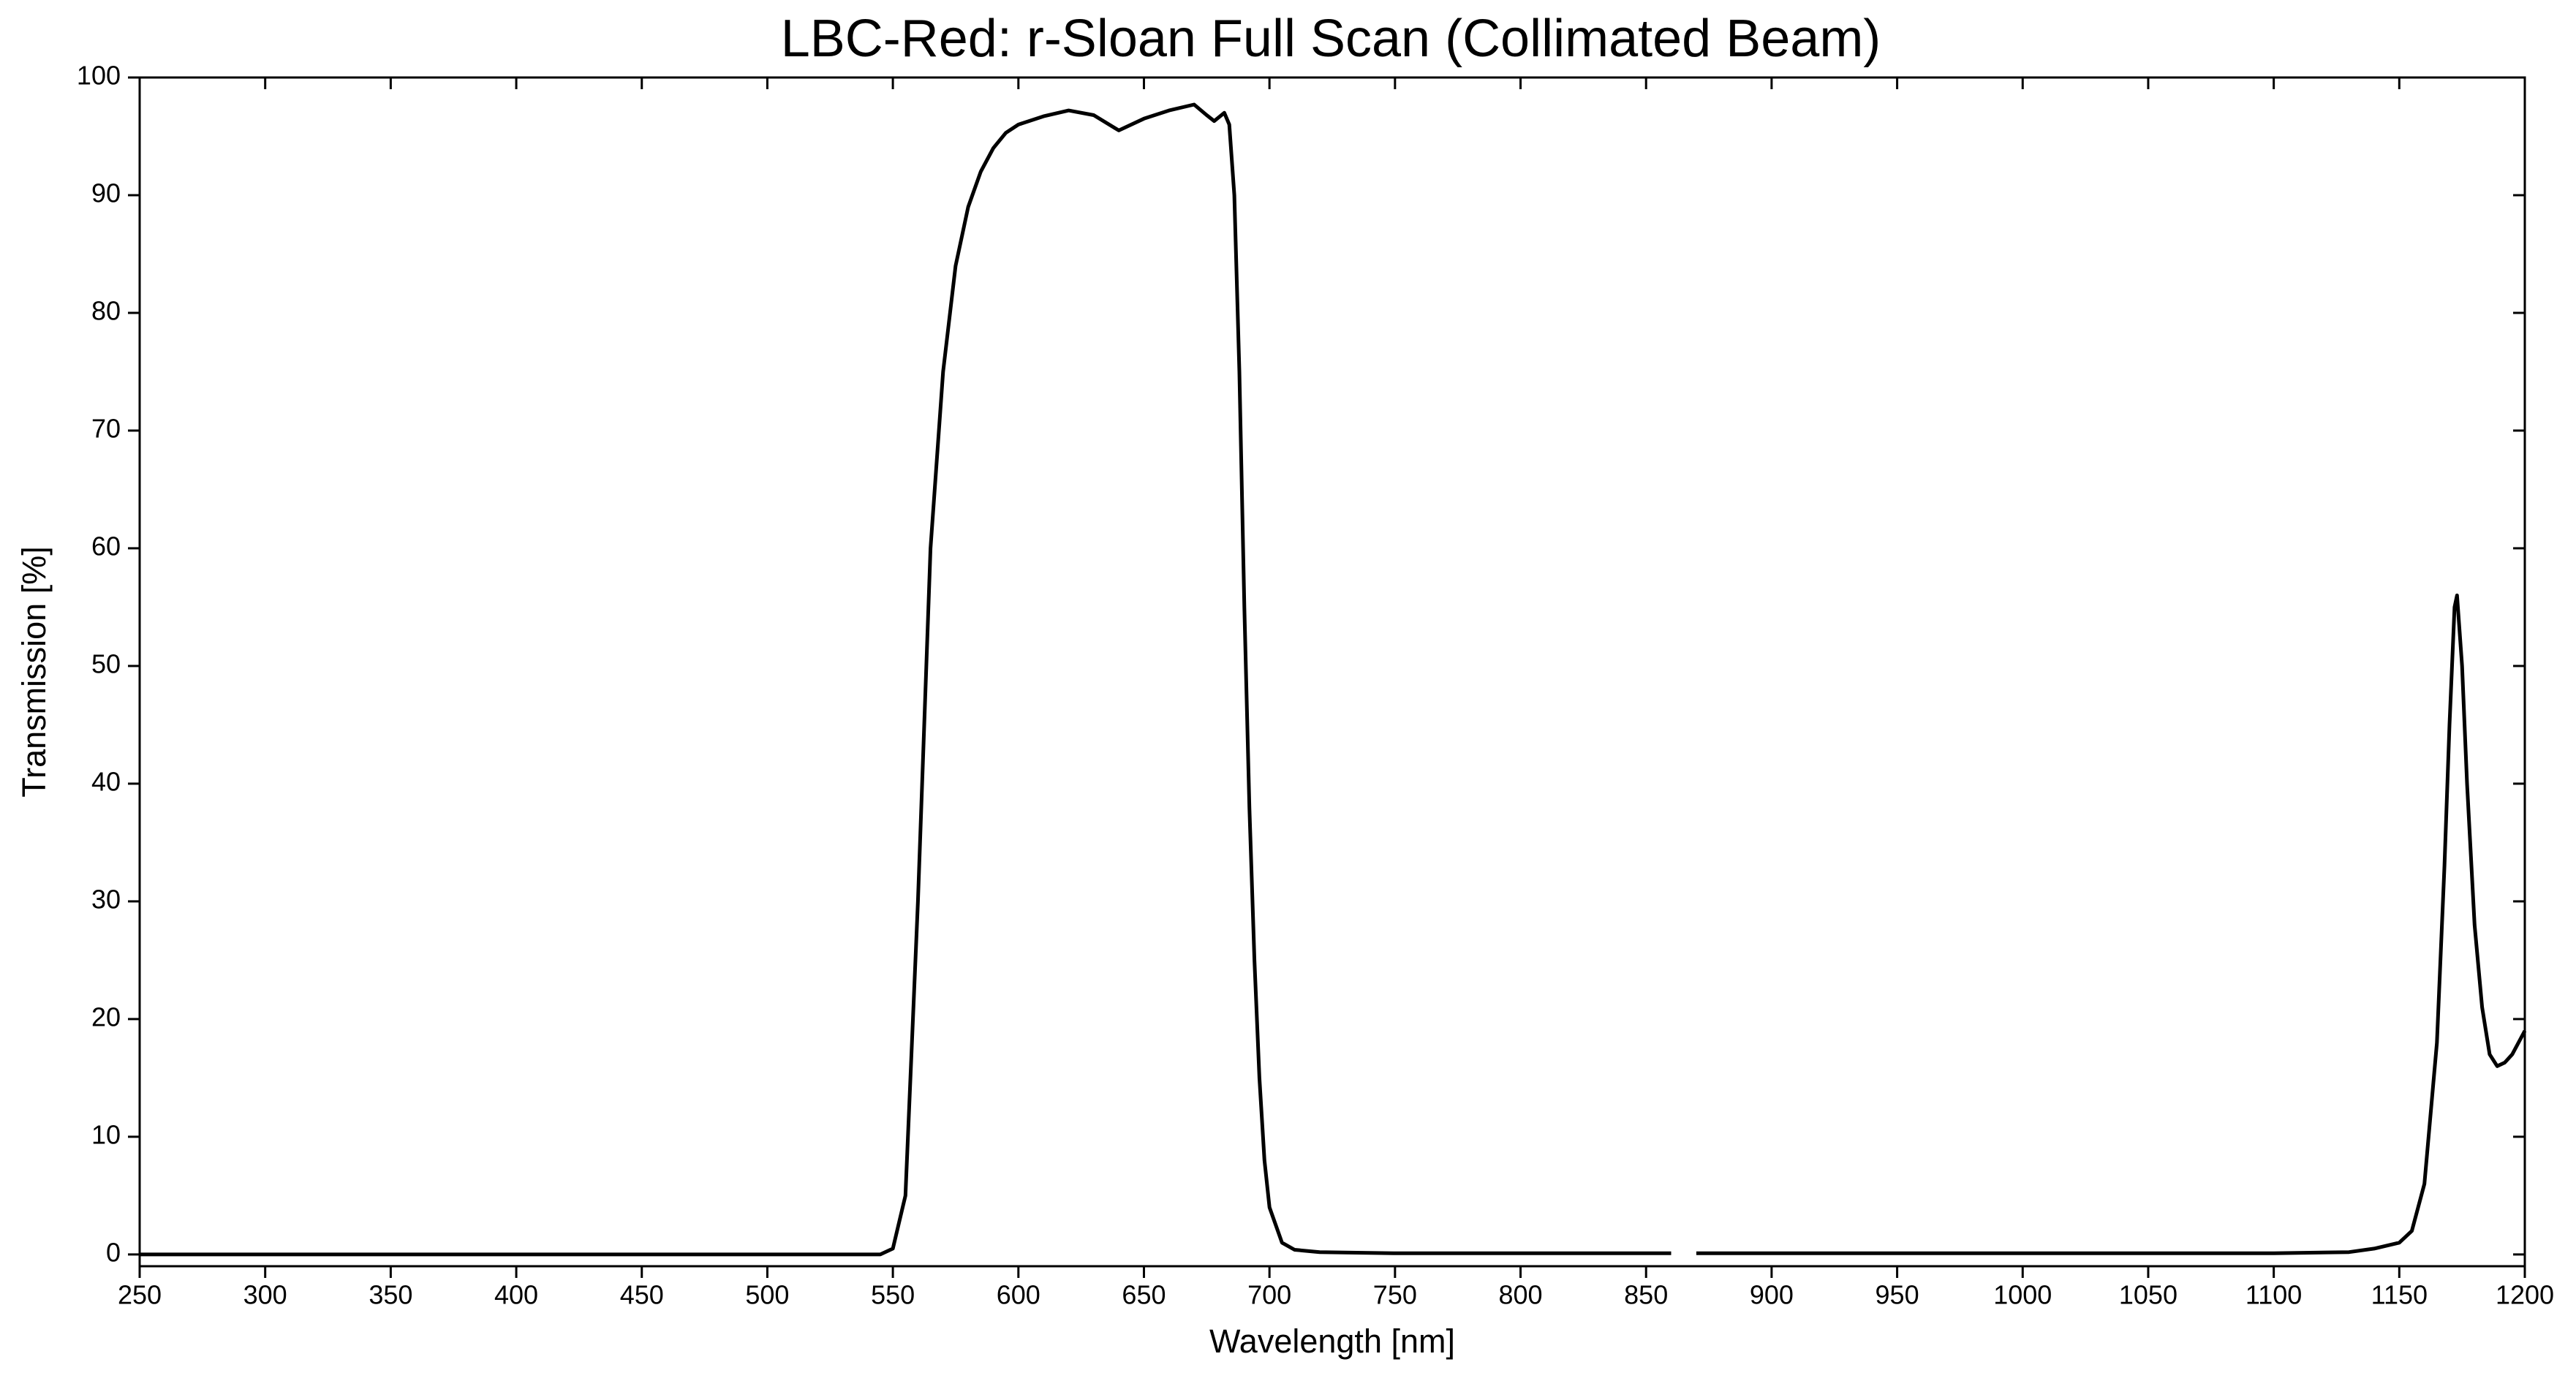 The height and width of the screenshot is (1381, 2576). I want to click on y-tick-label: 90, so click(106, 193).